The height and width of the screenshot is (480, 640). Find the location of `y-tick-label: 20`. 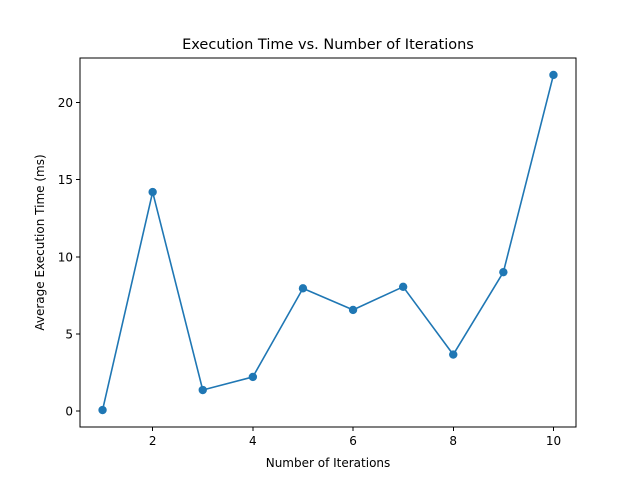

y-tick-label: 20 is located at coordinates (65, 103).